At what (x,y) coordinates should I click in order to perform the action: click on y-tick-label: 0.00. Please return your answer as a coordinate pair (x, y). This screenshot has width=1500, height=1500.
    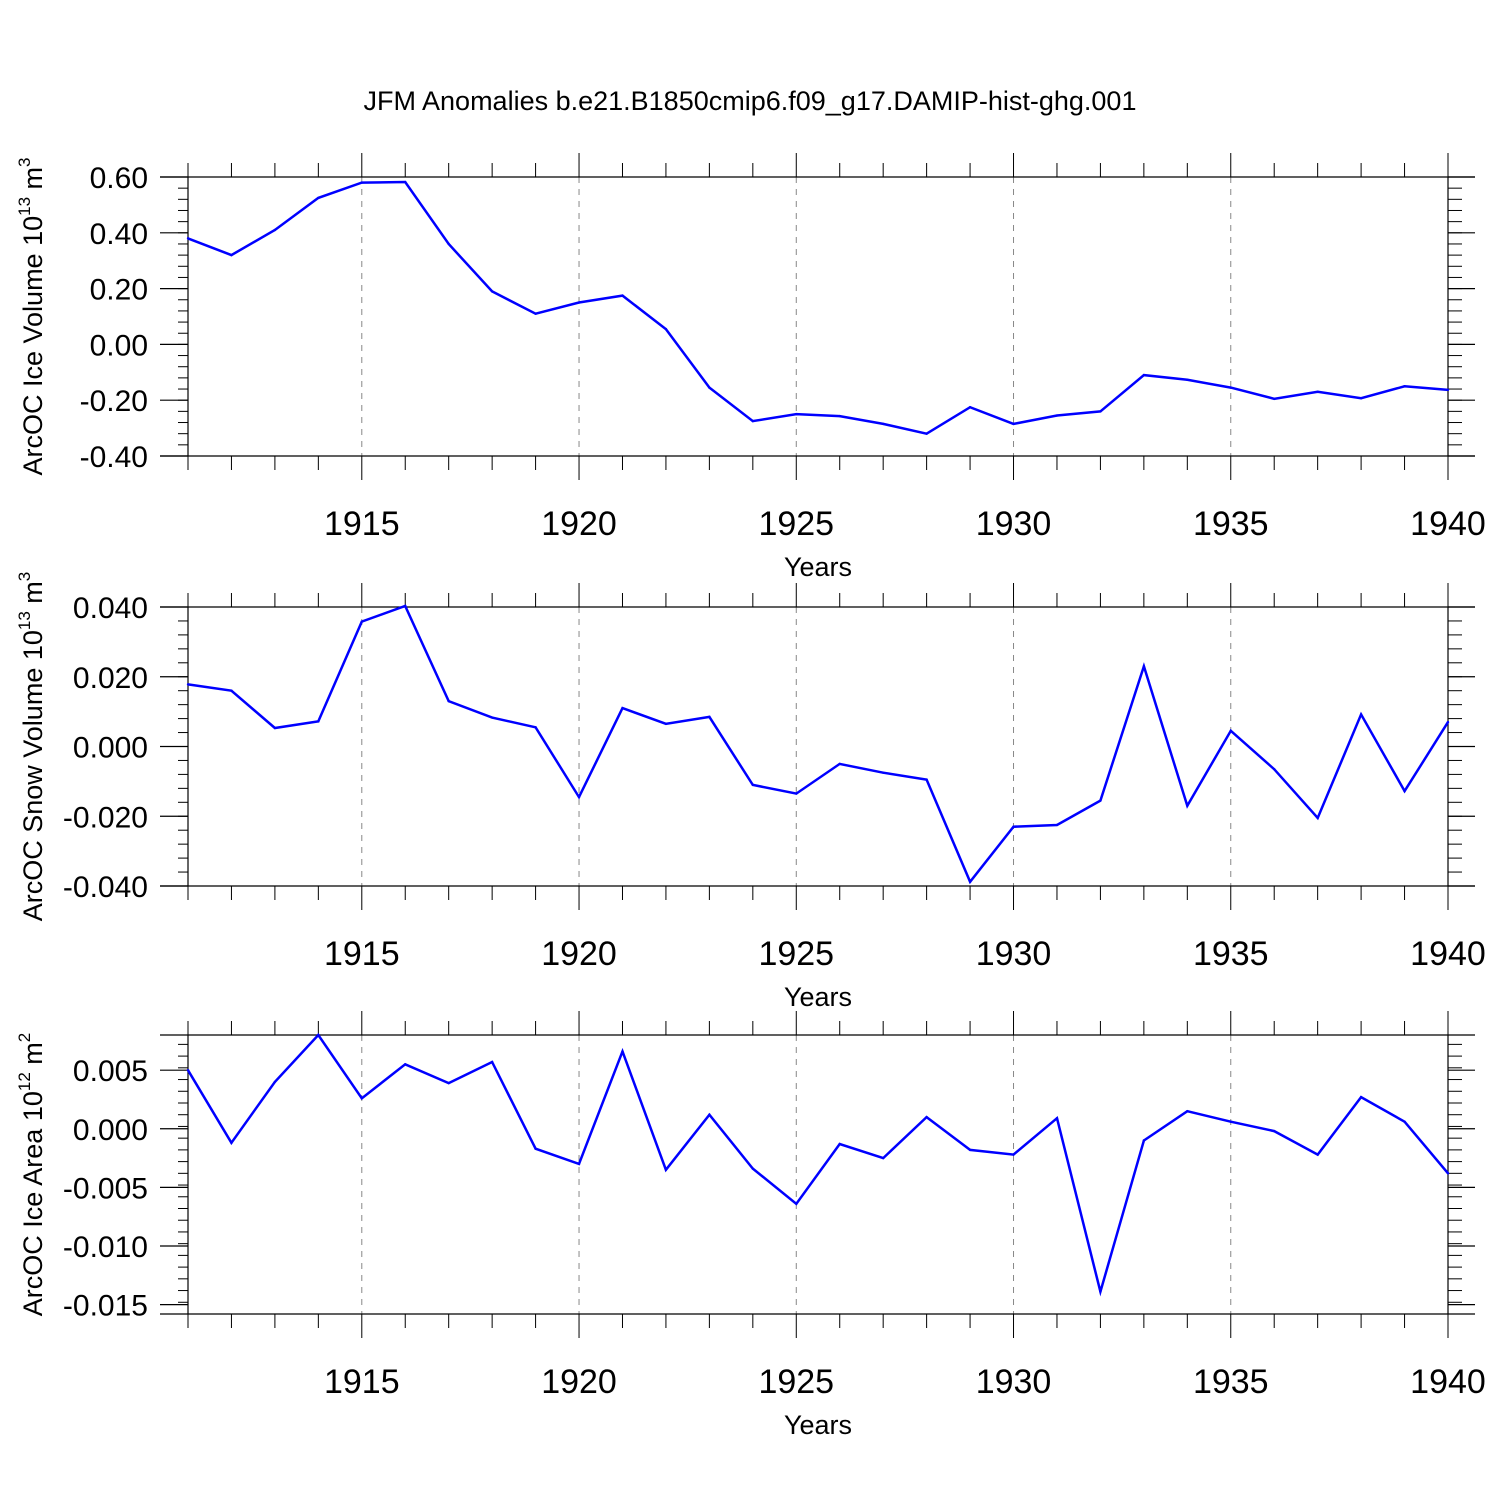
    Looking at the image, I should click on (119, 345).